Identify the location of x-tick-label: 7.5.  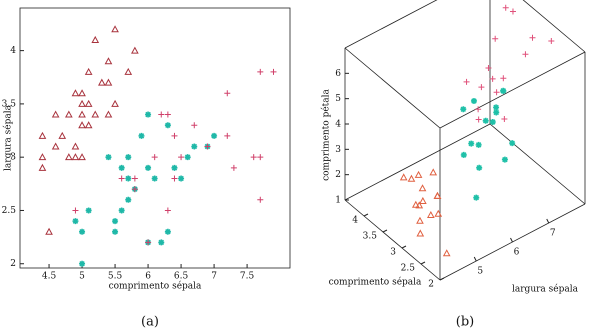
(247, 277).